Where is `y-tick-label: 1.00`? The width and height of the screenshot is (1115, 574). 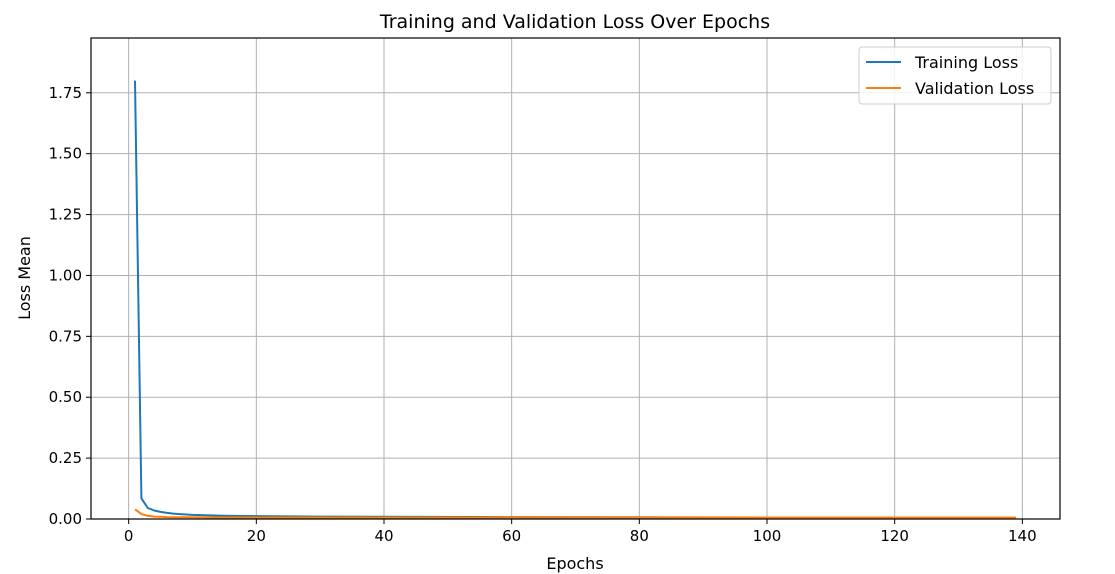 y-tick-label: 1.00 is located at coordinates (65, 275).